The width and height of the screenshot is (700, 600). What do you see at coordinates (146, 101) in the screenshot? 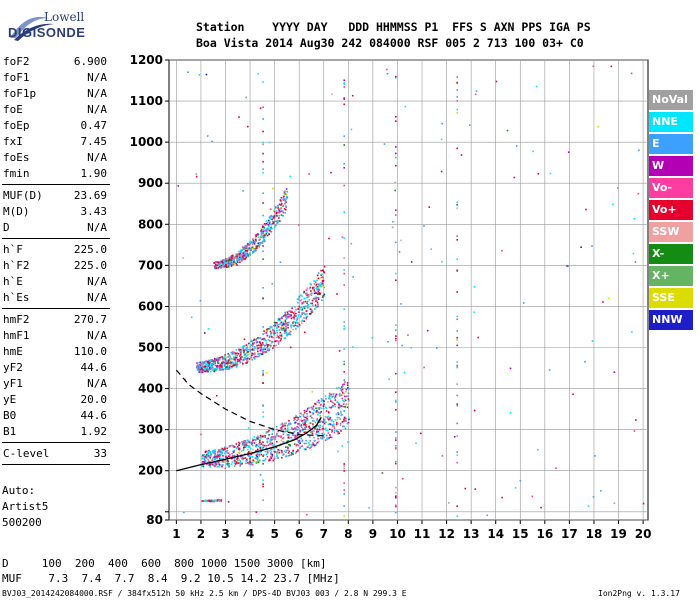
I see `y-tick-label: 1100` at bounding box center [146, 101].